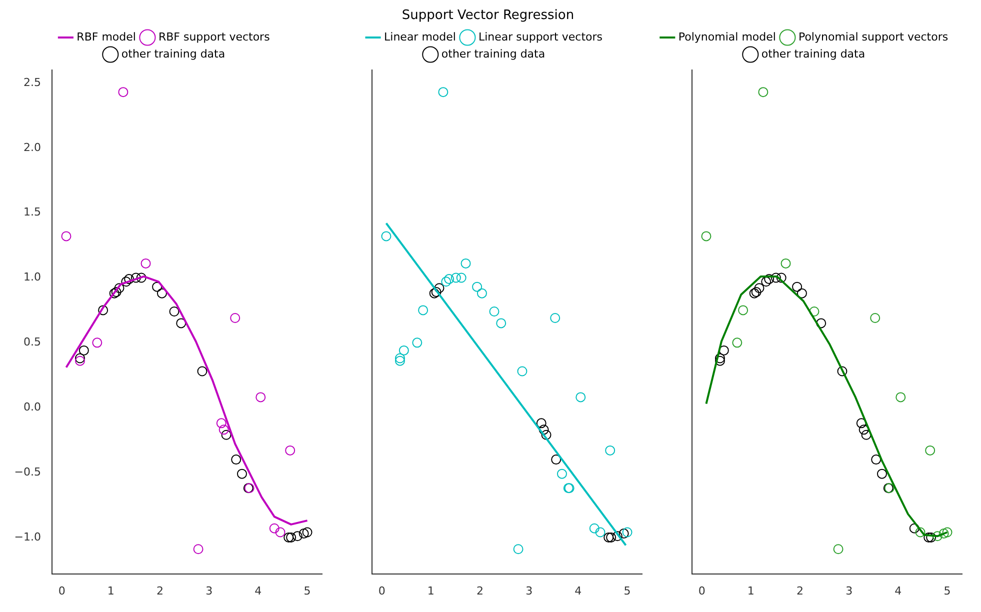  What do you see at coordinates (529, 591) in the screenshot?
I see `x-tick-label: 3` at bounding box center [529, 591].